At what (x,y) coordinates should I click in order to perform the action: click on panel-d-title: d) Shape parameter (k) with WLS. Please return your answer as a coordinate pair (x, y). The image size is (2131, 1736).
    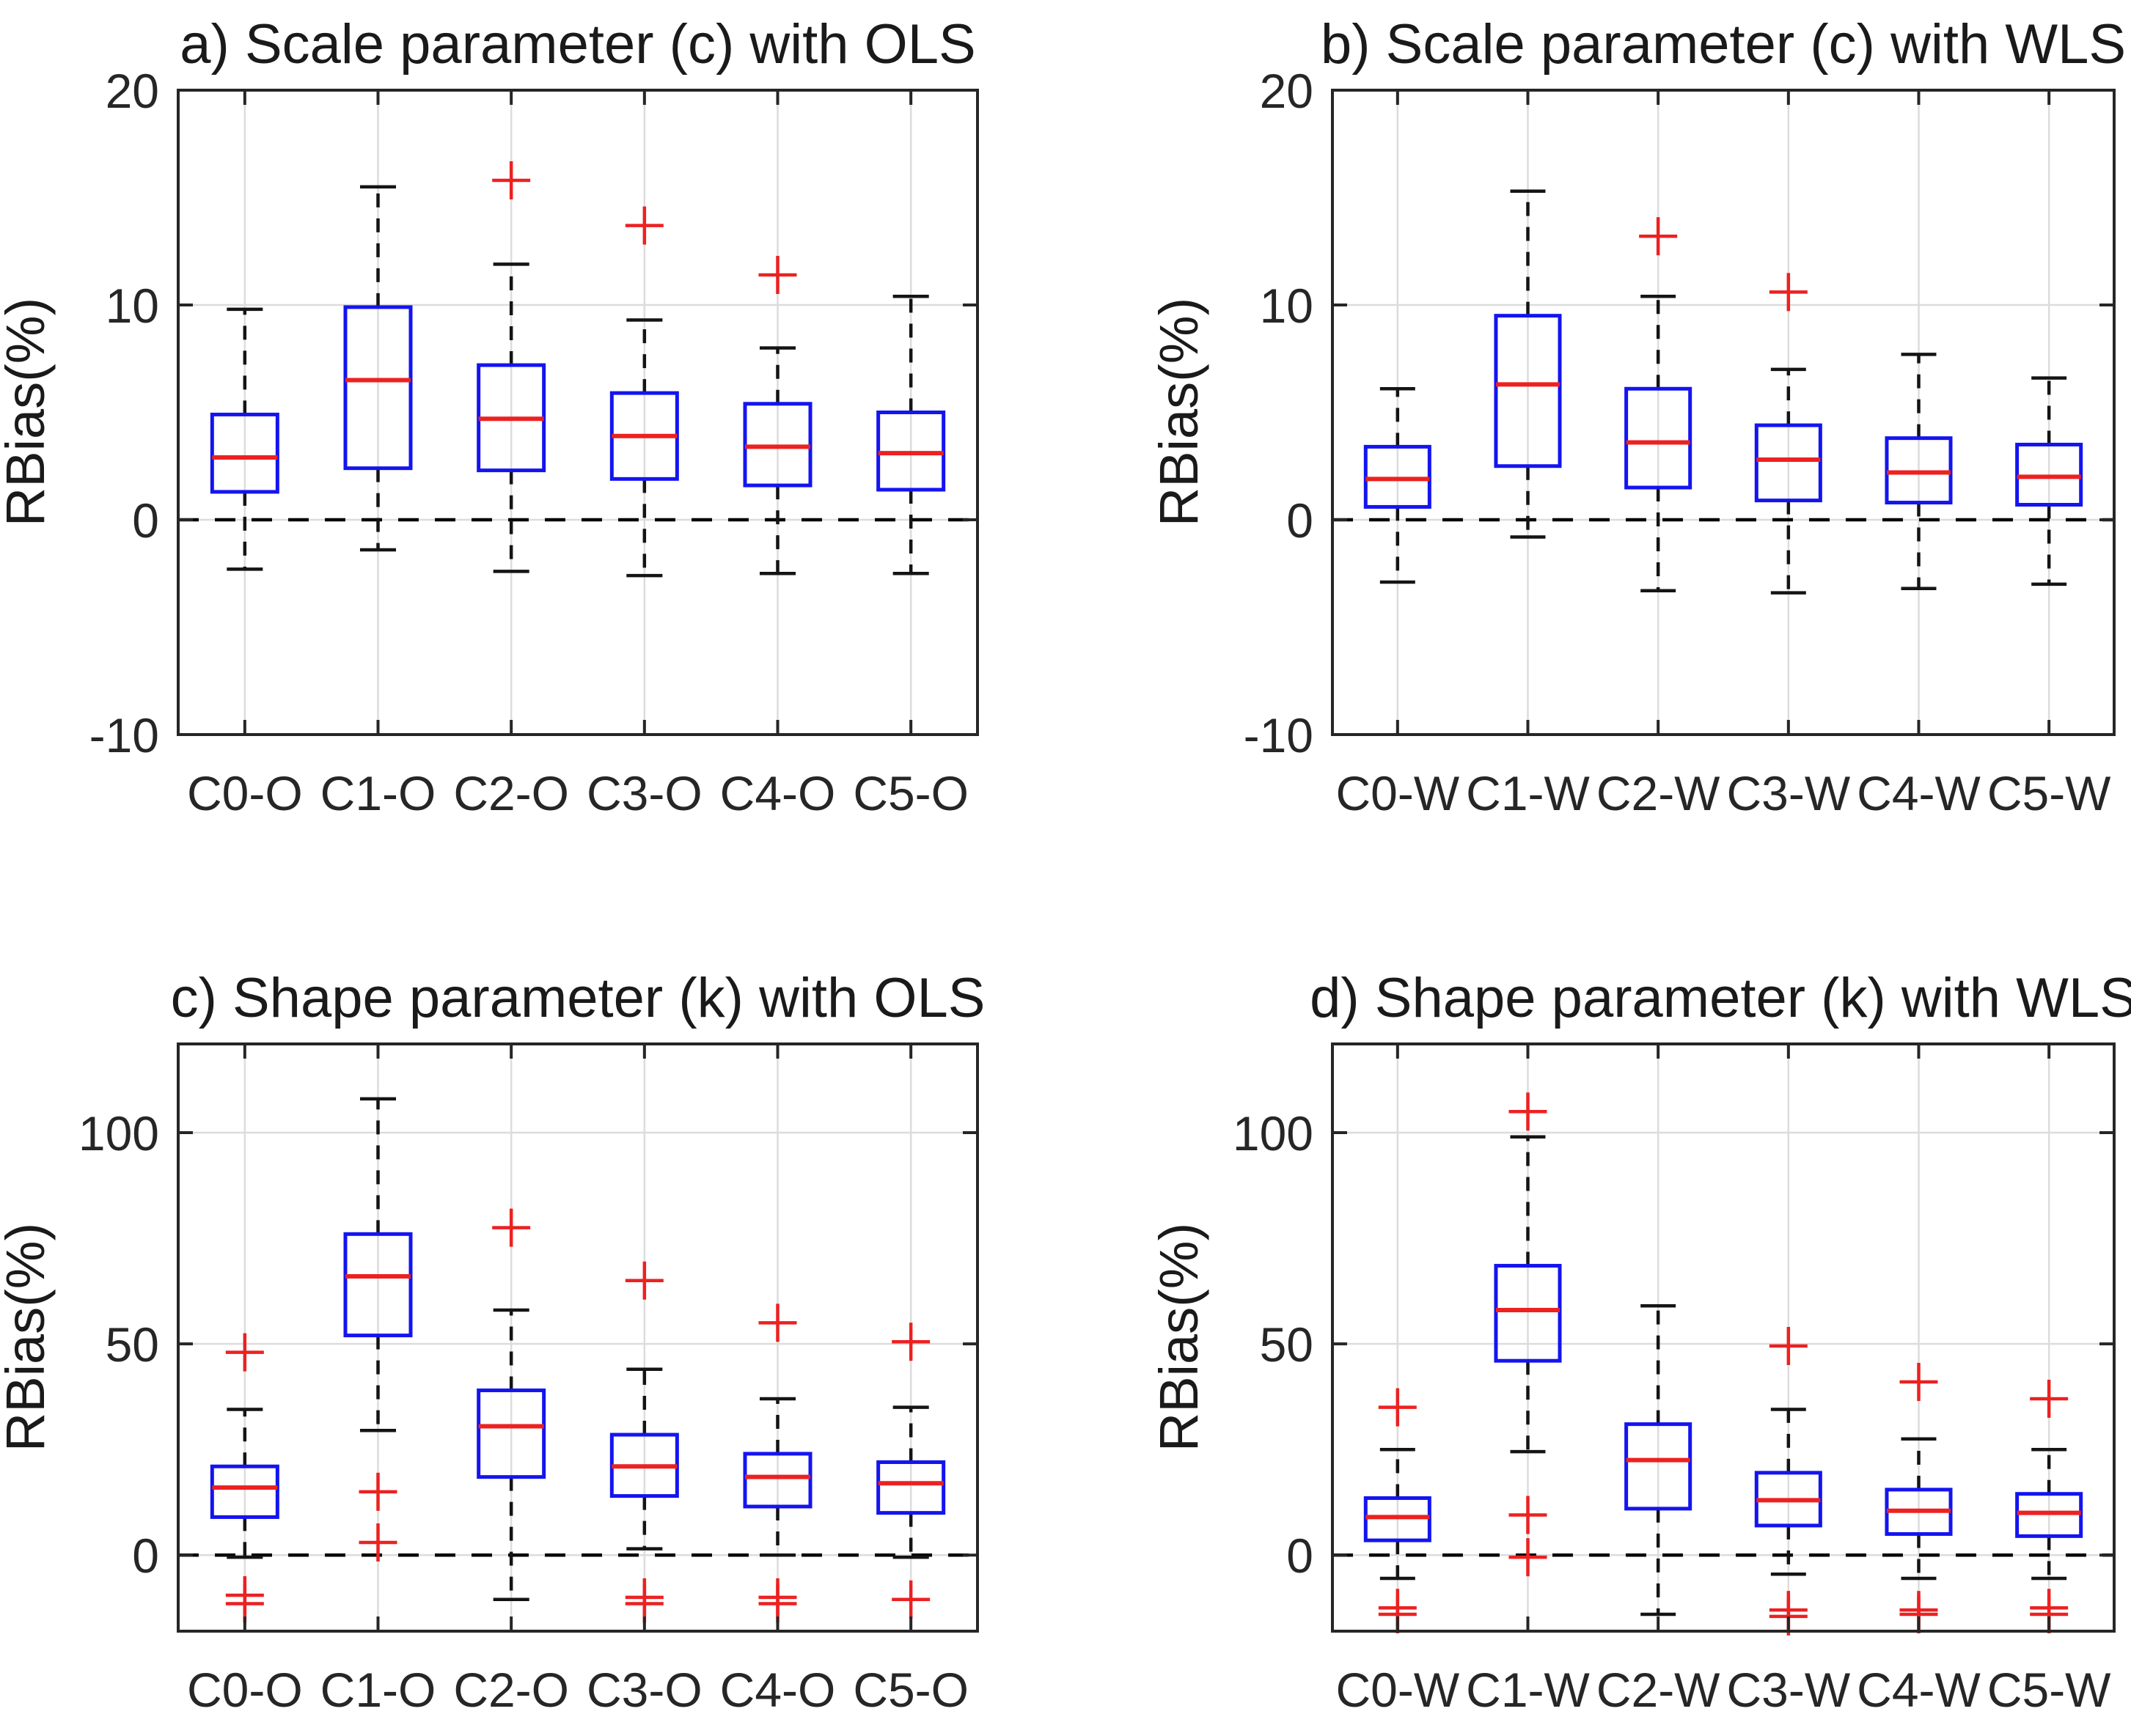
    Looking at the image, I should click on (1721, 998).